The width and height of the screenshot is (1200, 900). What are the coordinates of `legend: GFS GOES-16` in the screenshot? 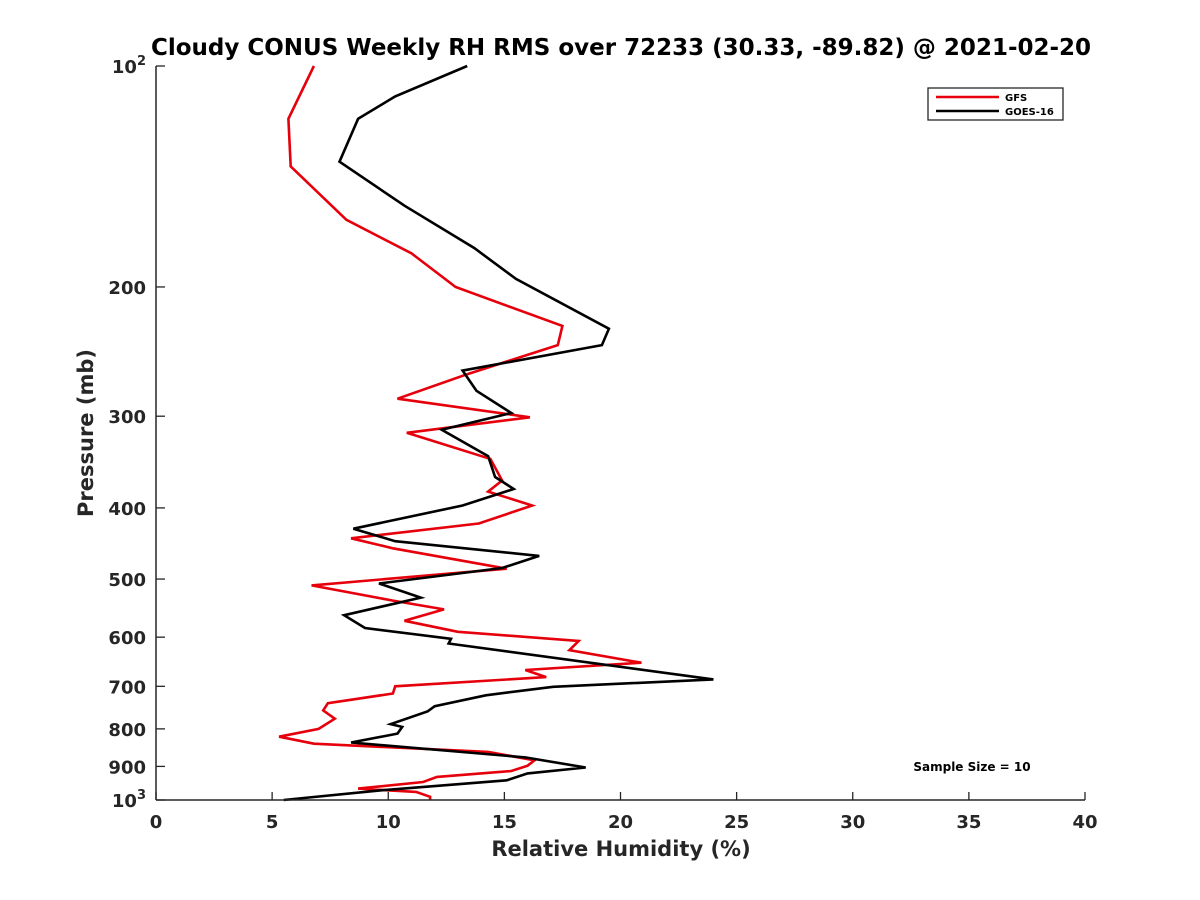 It's located at (995, 104).